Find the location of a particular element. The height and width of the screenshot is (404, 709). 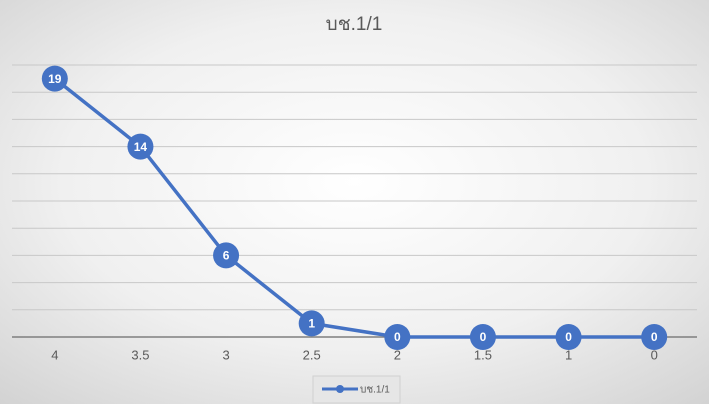

x-tick-label: 1.5 is located at coordinates (483, 354).